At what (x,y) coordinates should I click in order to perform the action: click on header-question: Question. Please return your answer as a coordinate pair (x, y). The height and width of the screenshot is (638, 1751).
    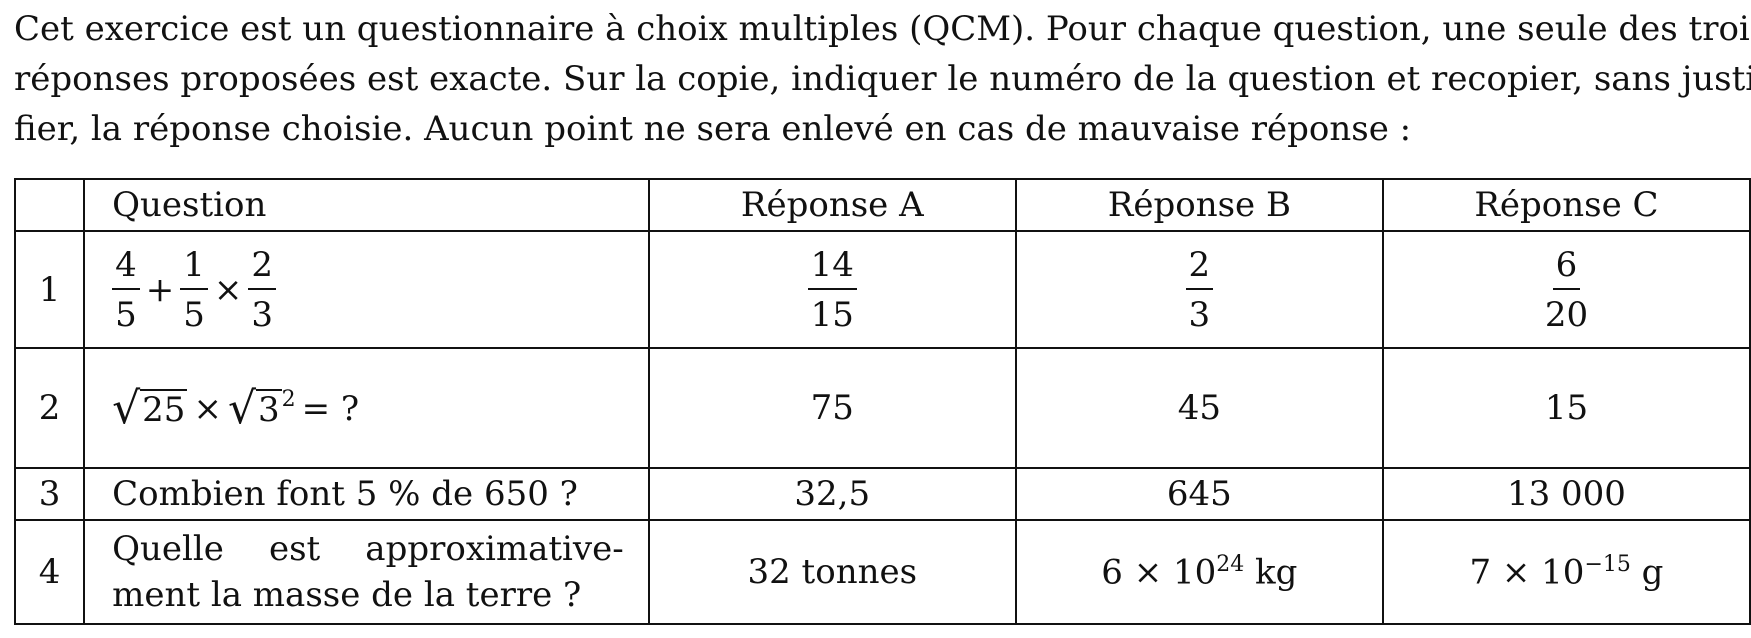
    Looking at the image, I should click on (366, 205).